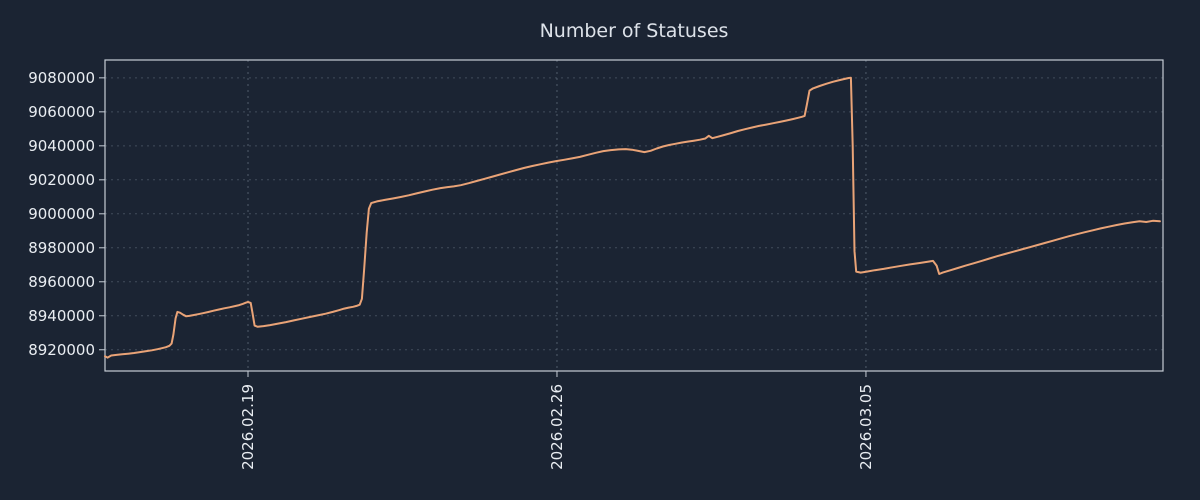 Image resolution: width=1200 pixels, height=500 pixels. What do you see at coordinates (634, 31) in the screenshot?
I see `chart-title: Number of Statuses` at bounding box center [634, 31].